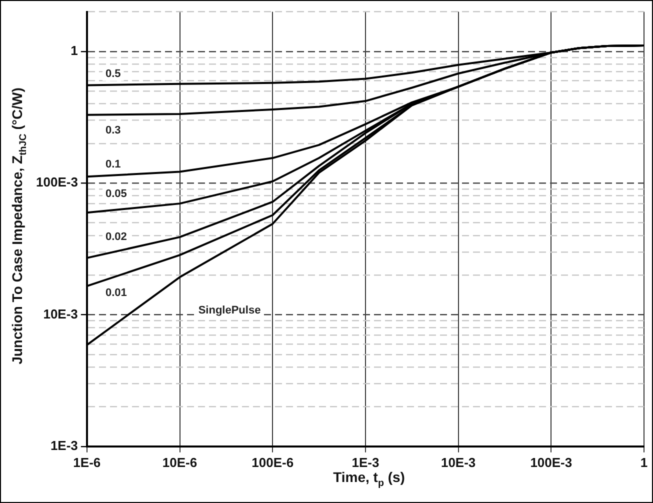  Describe the element at coordinates (87, 462) in the screenshot. I see `x-tick-label: 1E-6` at that location.